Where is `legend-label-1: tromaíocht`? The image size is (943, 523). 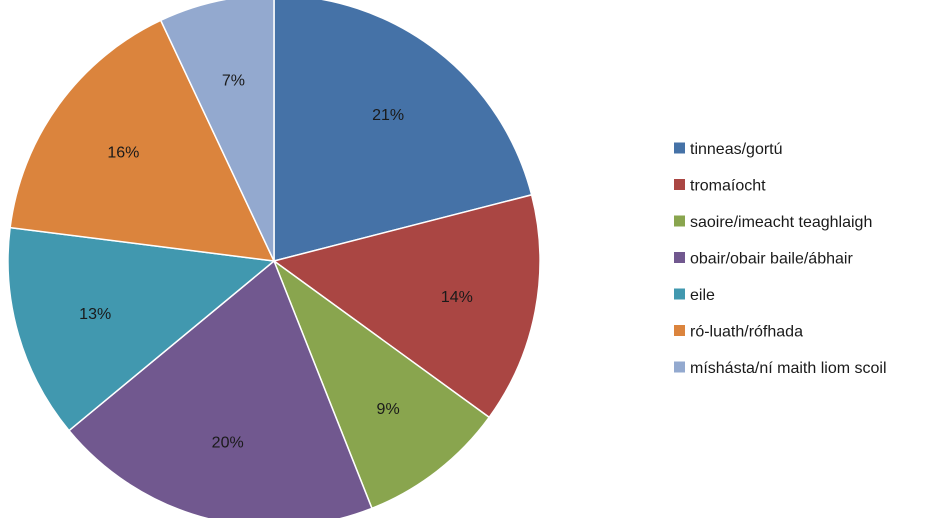 legend-label-1: tromaíocht is located at coordinates (728, 186).